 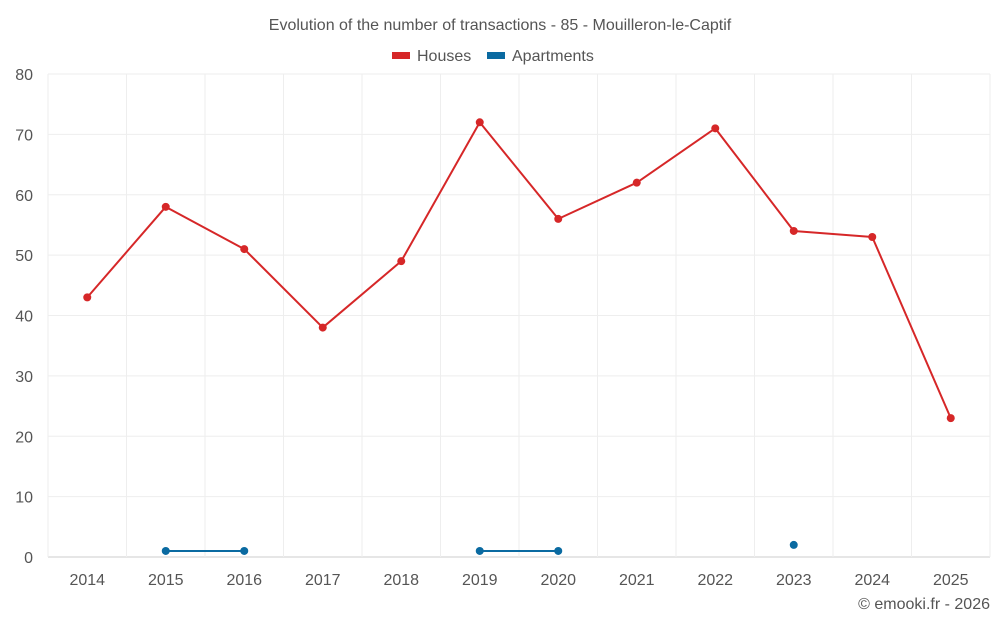 What do you see at coordinates (24, 377) in the screenshot?
I see `y-tick-label: 30` at bounding box center [24, 377].